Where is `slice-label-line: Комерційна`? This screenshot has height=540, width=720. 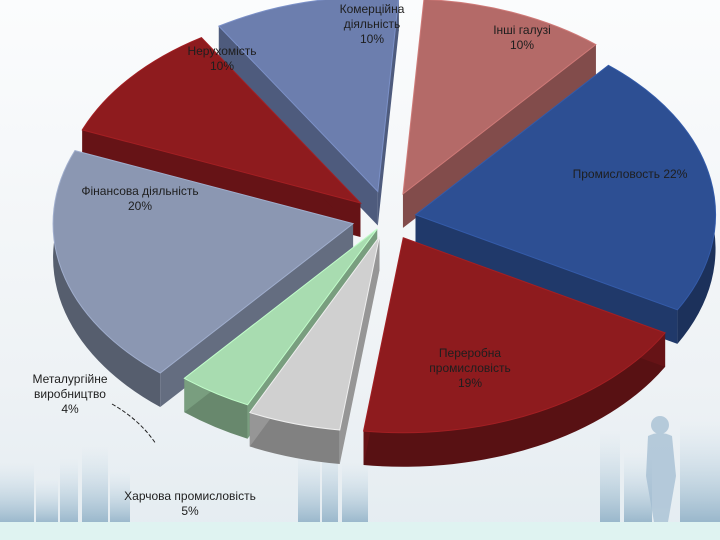 slice-label-line: Комерційна is located at coordinates (372, 9).